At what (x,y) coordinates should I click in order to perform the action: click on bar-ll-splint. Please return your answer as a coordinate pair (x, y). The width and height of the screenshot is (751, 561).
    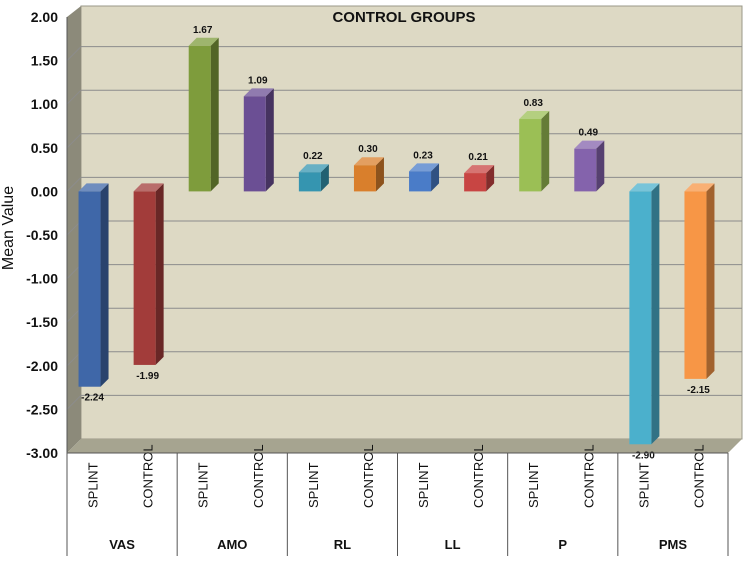
    Looking at the image, I should click on (424, 177).